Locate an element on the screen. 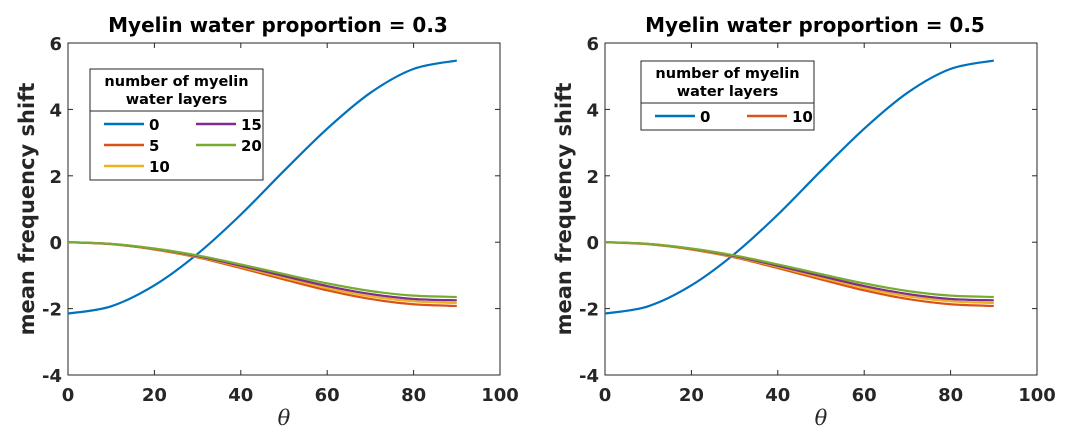 This screenshot has height=436, width=1068. chart-title: Myelin water proportion = 0.5 is located at coordinates (815, 25).